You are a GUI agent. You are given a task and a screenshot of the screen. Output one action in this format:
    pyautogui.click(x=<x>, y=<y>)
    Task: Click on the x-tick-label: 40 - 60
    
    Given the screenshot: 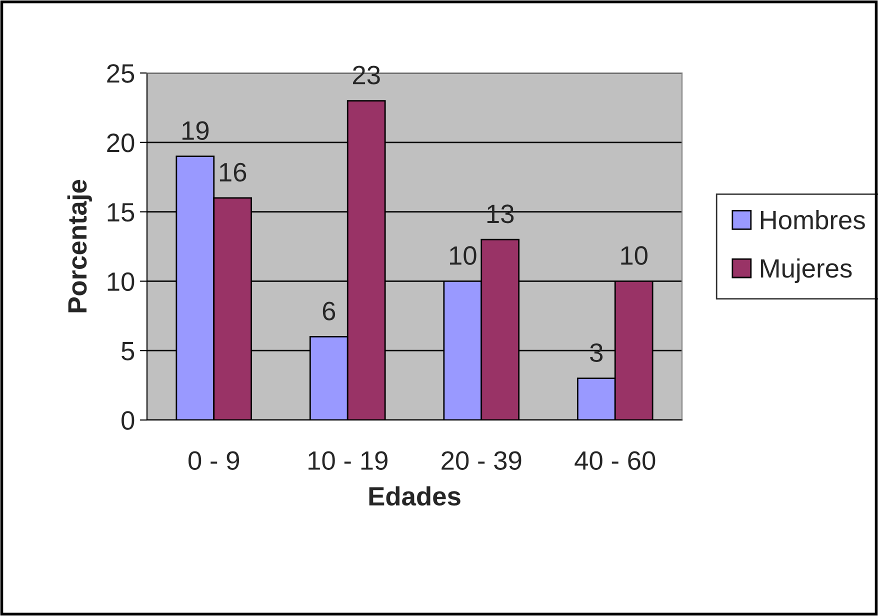 What is the action you would take?
    pyautogui.click(x=615, y=460)
    